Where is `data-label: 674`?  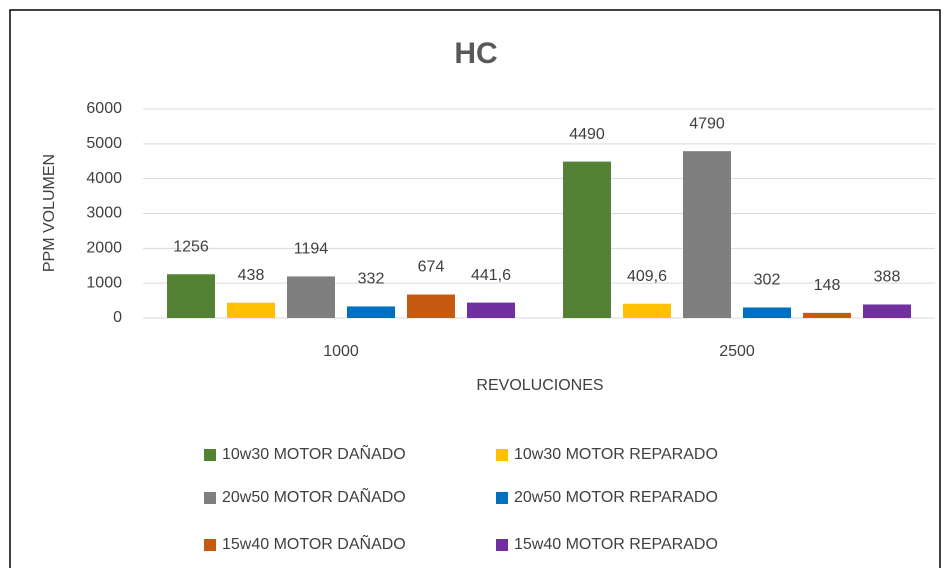 data-label: 674 is located at coordinates (431, 267).